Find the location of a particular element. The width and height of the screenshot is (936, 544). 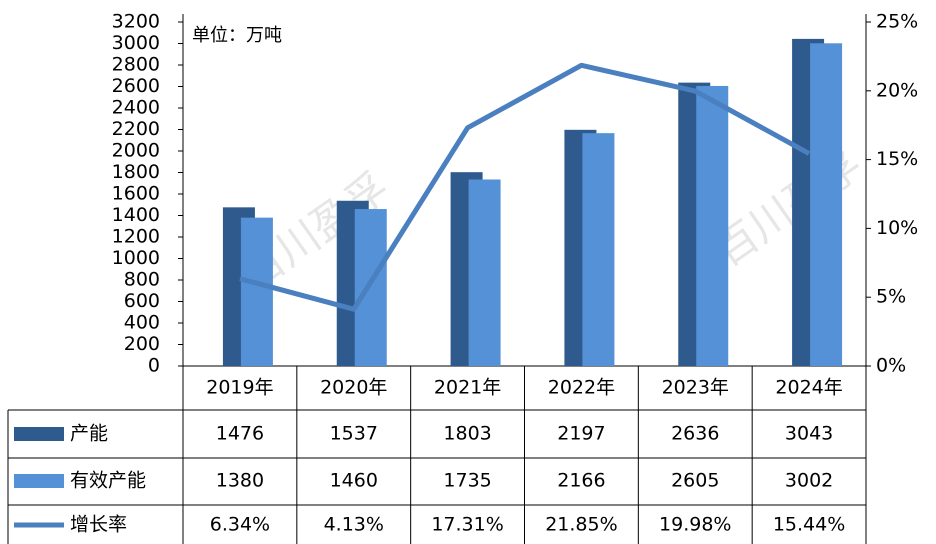

table-value: 1476 is located at coordinates (240, 434).